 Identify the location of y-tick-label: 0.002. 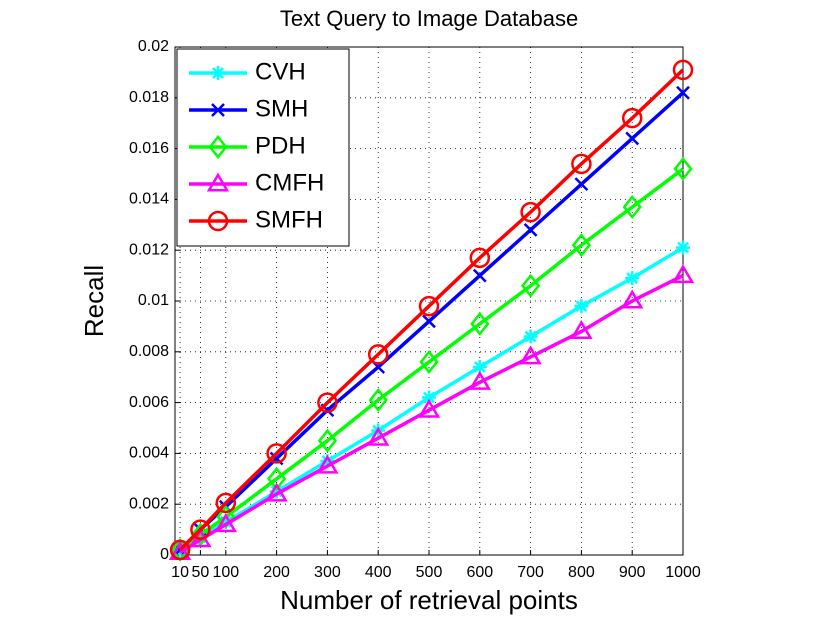
(149, 503).